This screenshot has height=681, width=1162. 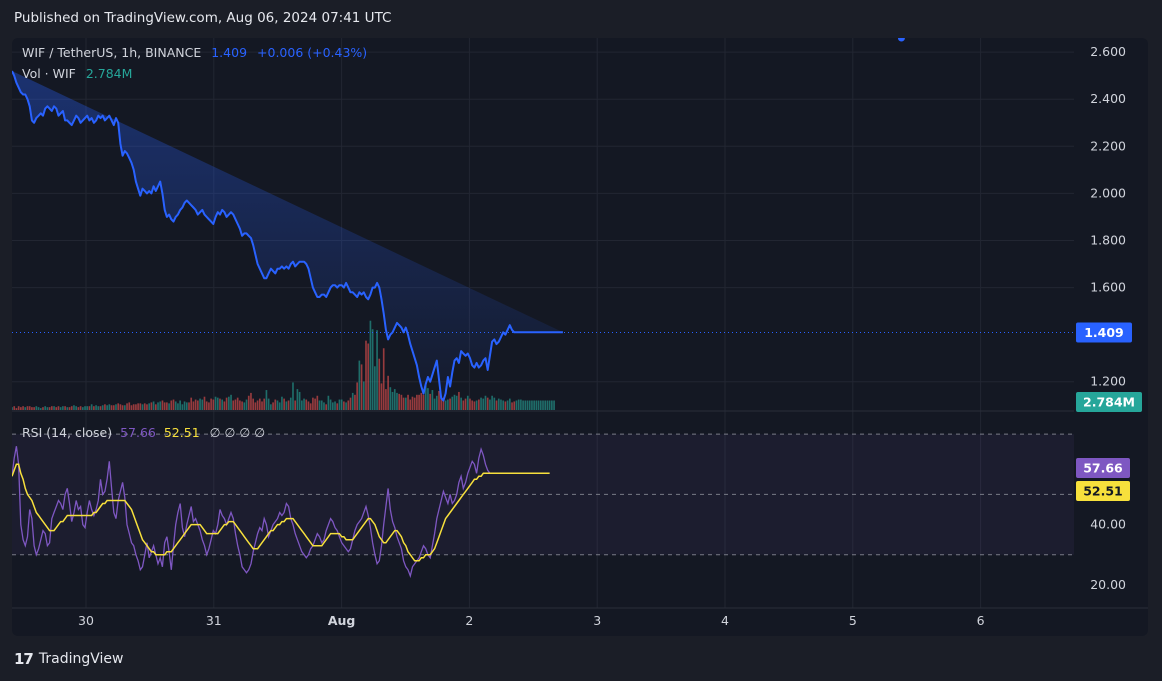 What do you see at coordinates (531, 620) in the screenshot?
I see `time-axis: 30 31 Aug 2 3 4 5 6` at bounding box center [531, 620].